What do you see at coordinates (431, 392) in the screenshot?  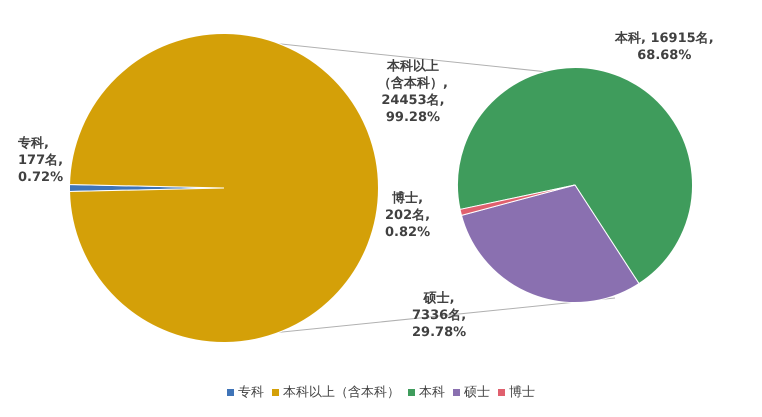 I see `legend-label: 本科` at bounding box center [431, 392].